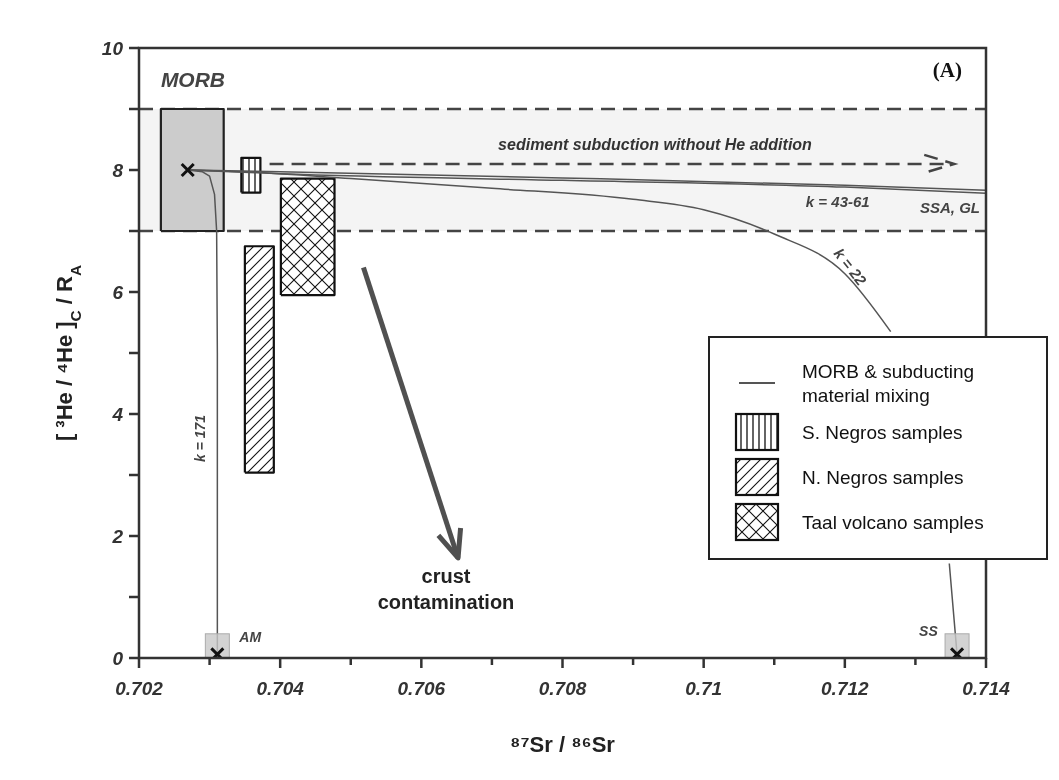 The height and width of the screenshot is (780, 1059). What do you see at coordinates (193, 79) in the screenshot?
I see `annotation: MORB` at bounding box center [193, 79].